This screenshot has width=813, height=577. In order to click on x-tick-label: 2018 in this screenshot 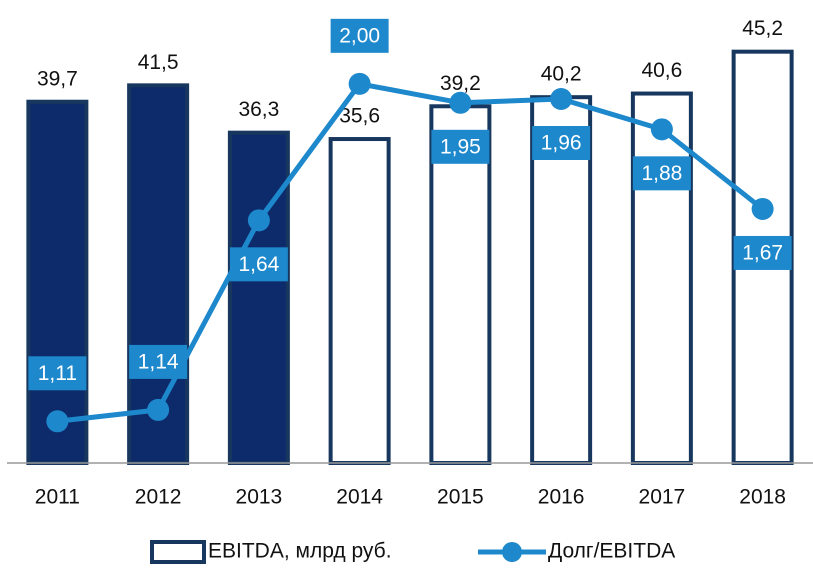, I will do `click(762, 497)`.